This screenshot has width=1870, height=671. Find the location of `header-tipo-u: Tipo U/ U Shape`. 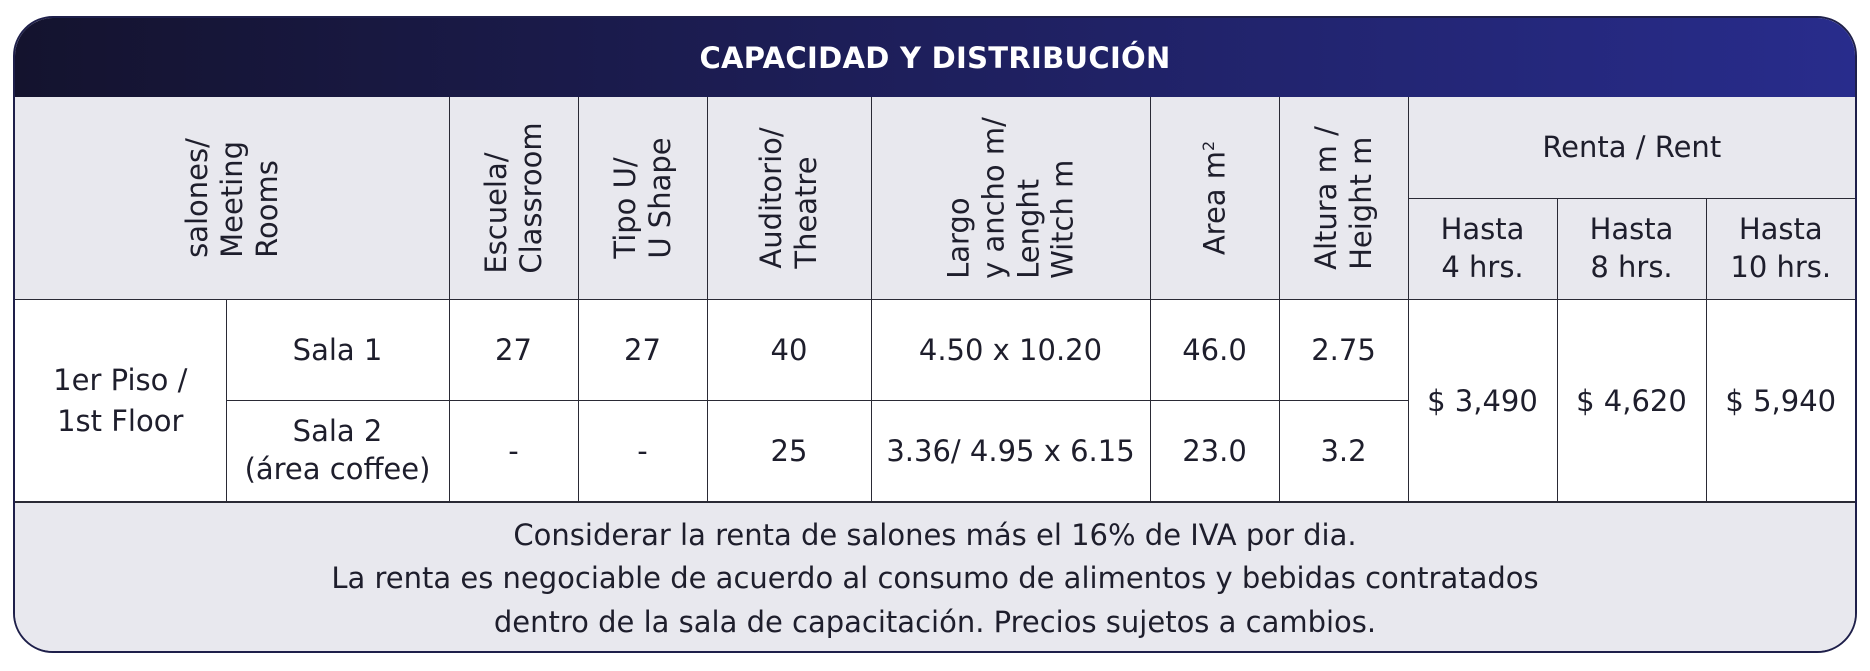

header-tipo-u: Tipo U/ U Shape is located at coordinates (642, 198).